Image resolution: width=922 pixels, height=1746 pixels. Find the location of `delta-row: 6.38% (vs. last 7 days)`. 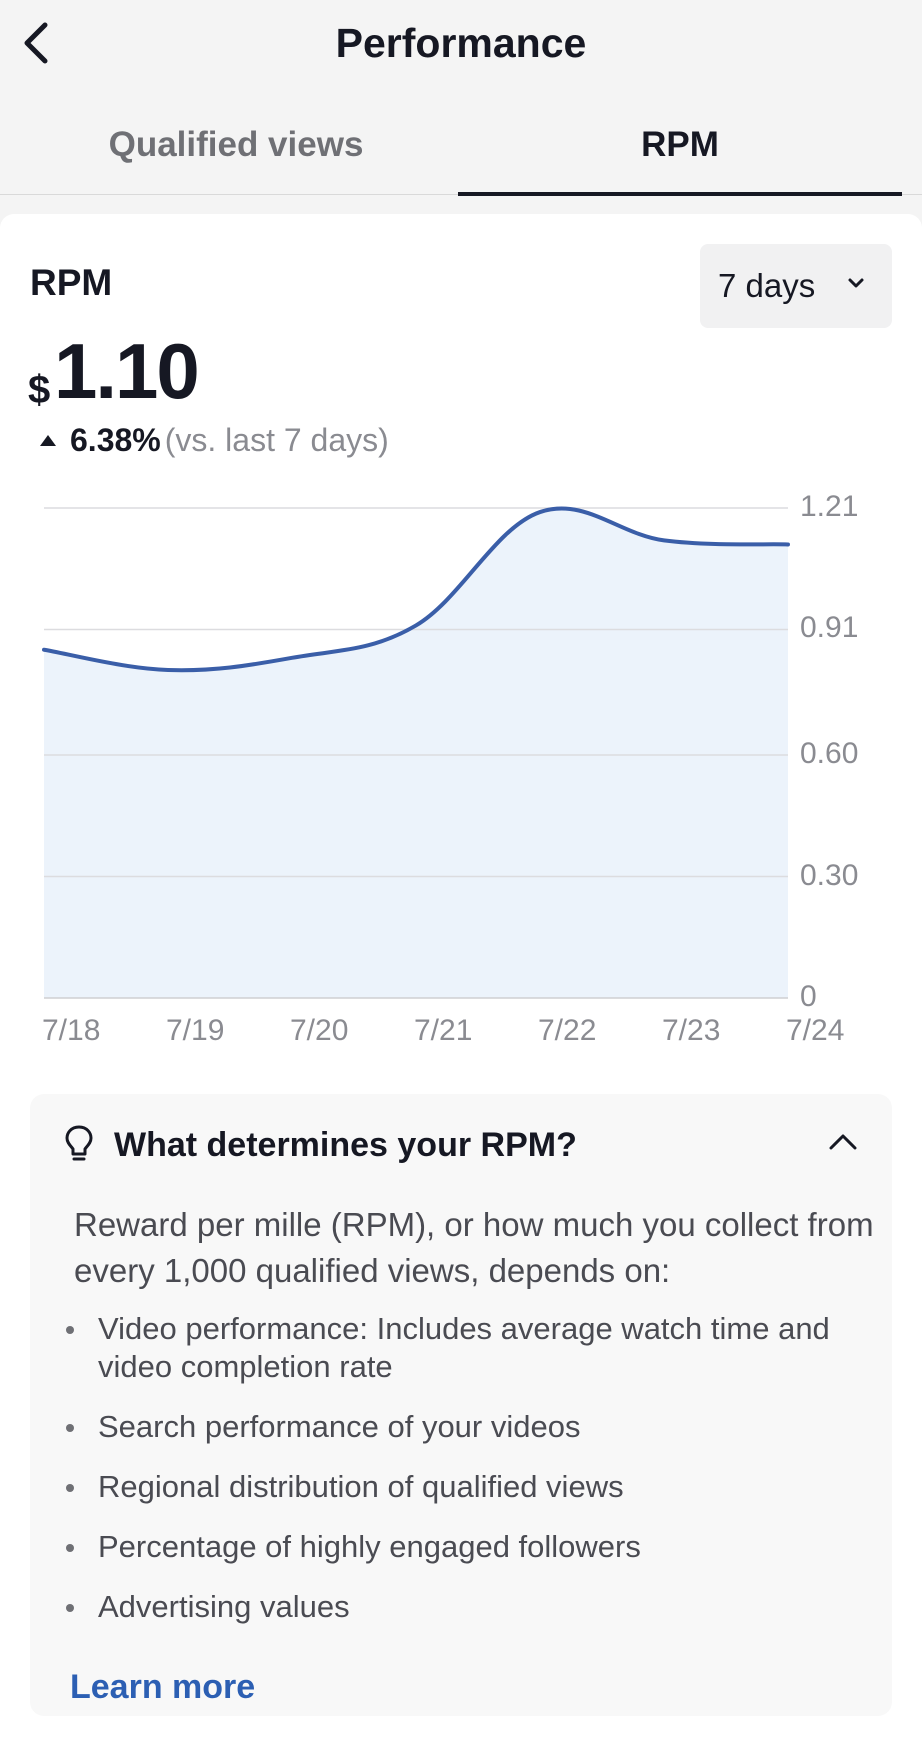

delta-row: 6.38% (vs. last 7 days) is located at coordinates (214, 440).